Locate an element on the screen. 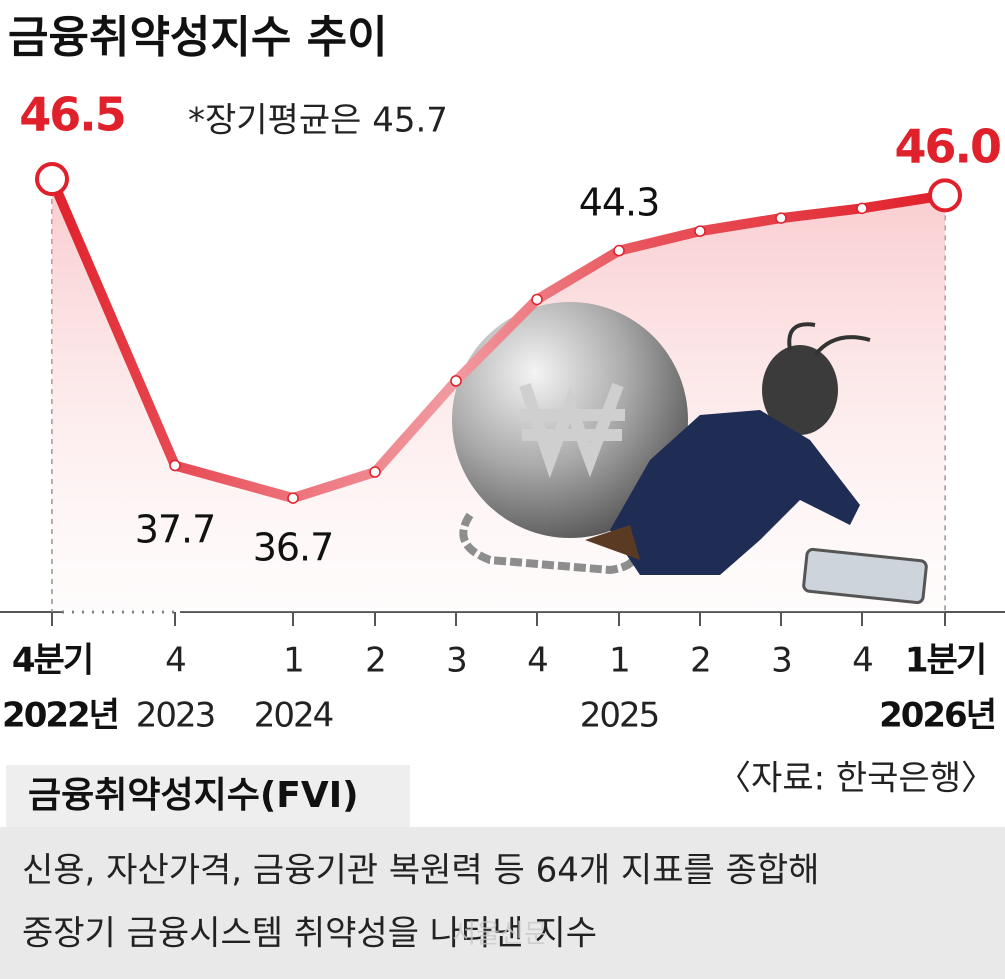 This screenshot has width=1005, height=979. source: 〈자료: 한국은행〉 is located at coordinates (856, 779).